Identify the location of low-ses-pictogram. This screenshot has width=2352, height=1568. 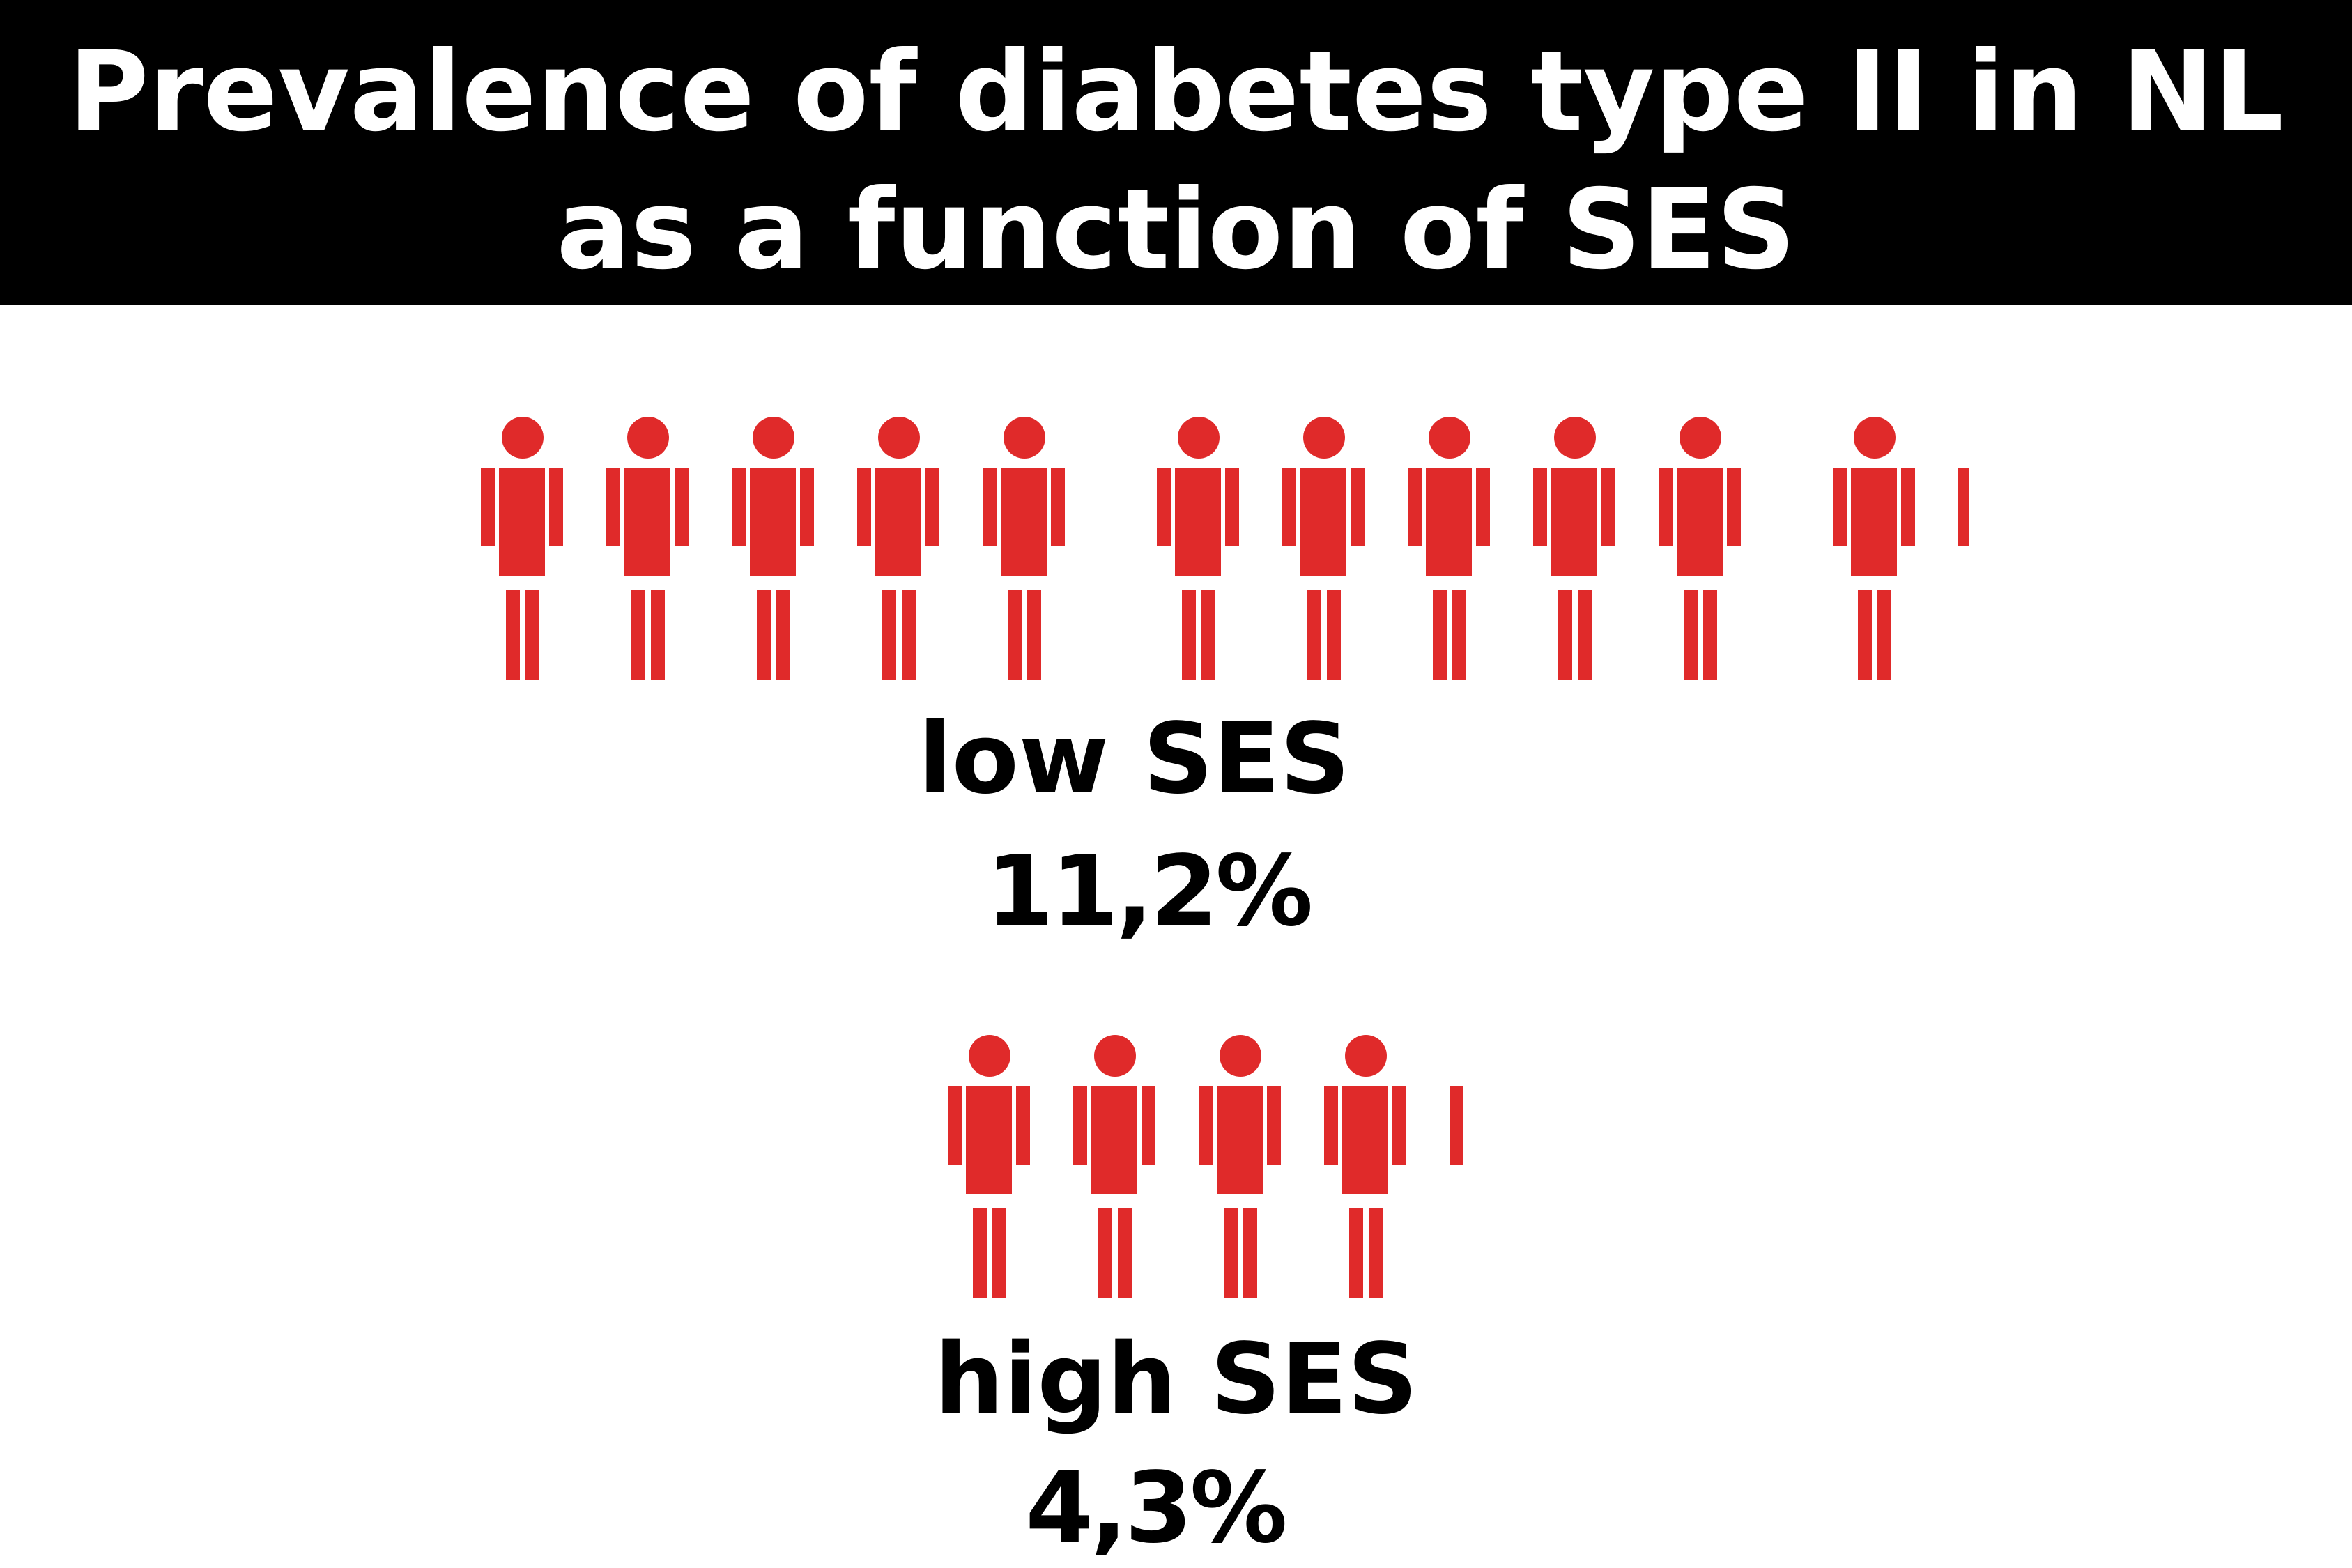
(1225, 548).